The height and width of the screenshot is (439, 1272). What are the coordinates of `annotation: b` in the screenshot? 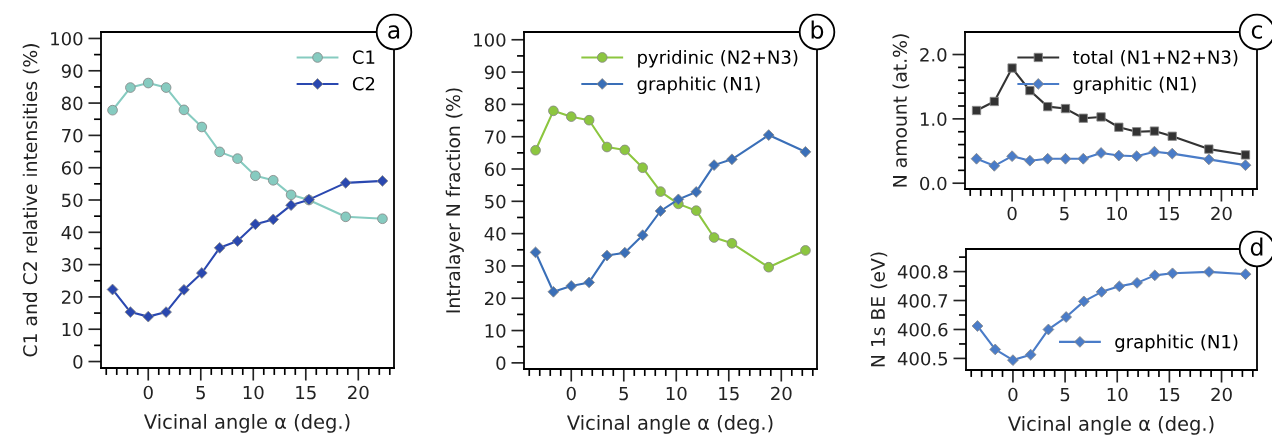 It's located at (817, 29).